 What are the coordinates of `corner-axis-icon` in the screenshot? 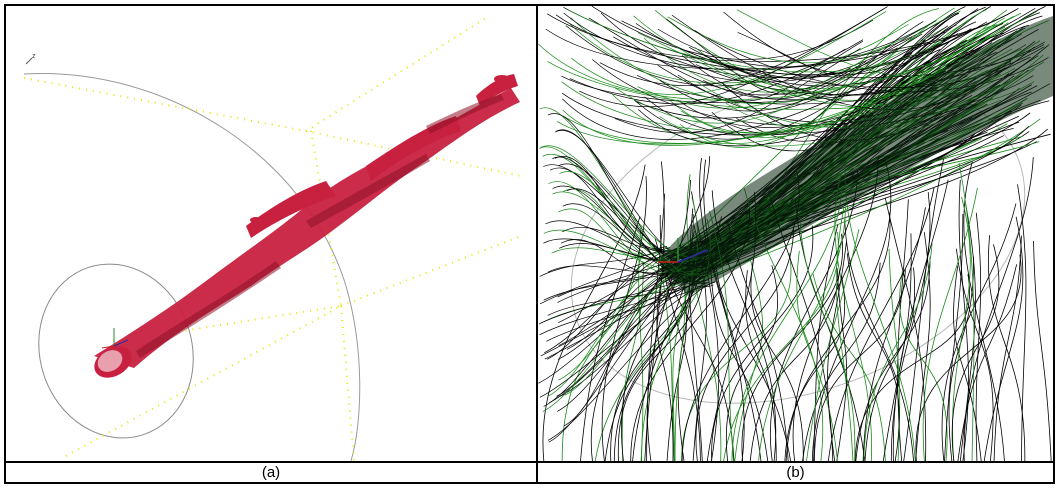 It's located at (29, 61).